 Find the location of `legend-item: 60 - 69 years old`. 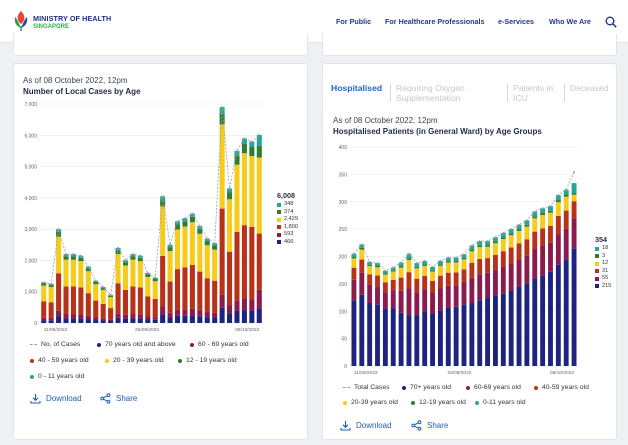

legend-item: 60 - 69 years old is located at coordinates (219, 344).